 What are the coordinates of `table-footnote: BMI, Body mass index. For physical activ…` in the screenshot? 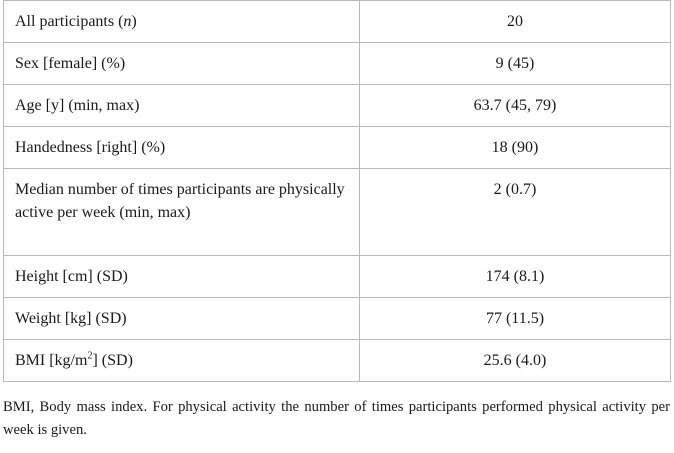 It's located at (336, 418).